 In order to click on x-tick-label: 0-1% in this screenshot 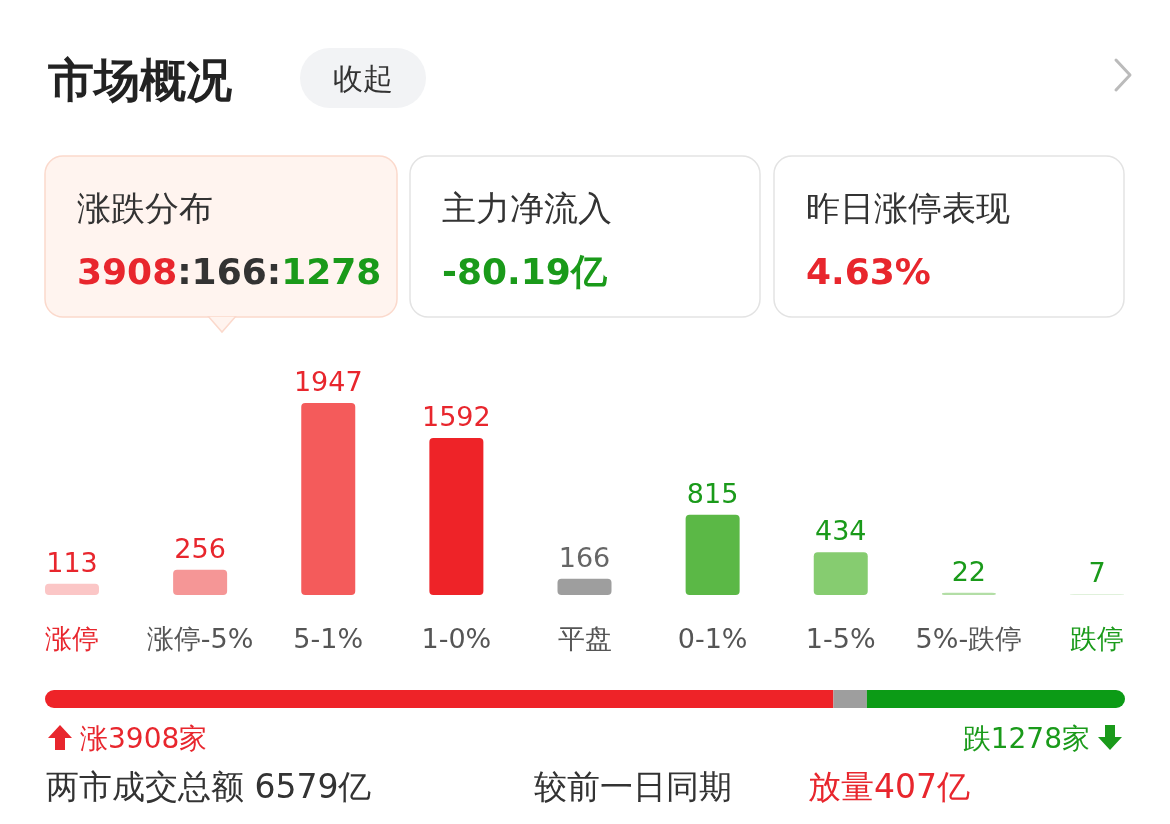, I will do `click(712, 638)`.